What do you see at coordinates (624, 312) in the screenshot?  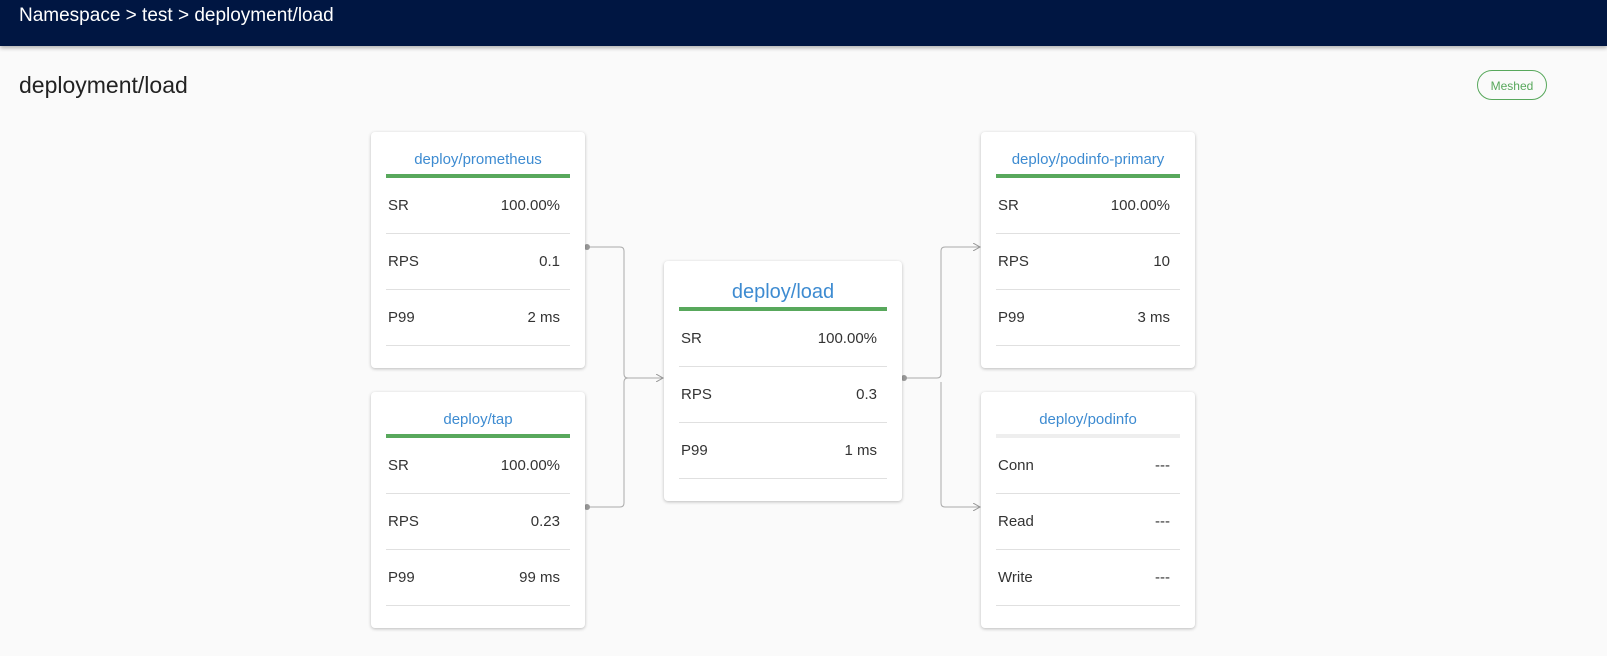 I see `edge-prometheus-load` at bounding box center [624, 312].